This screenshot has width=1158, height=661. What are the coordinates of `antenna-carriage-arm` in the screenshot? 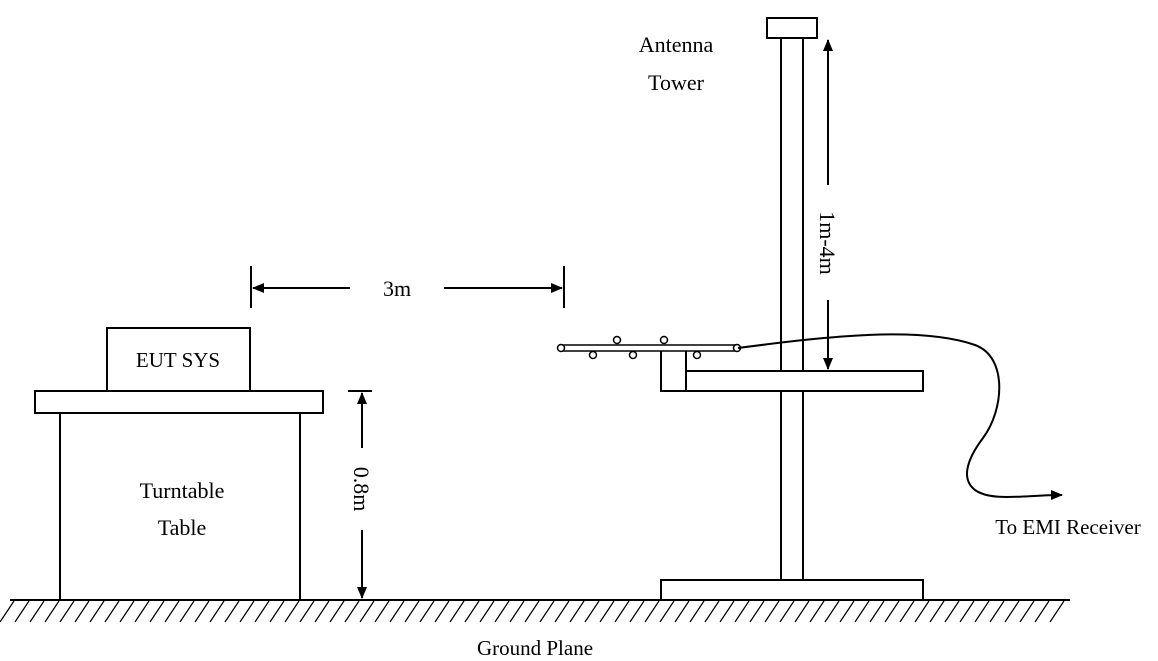 It's located at (804, 381).